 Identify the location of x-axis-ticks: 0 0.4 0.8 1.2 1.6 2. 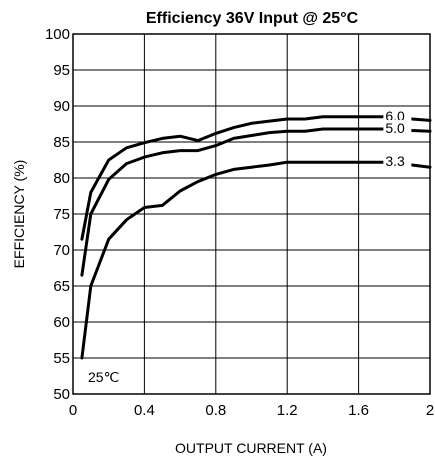
(251, 410).